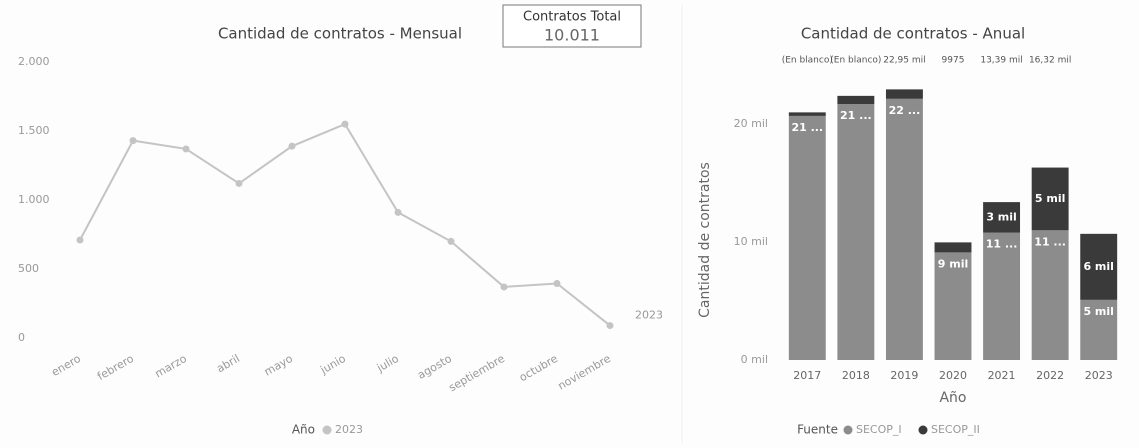 The width and height of the screenshot is (1139, 448). What do you see at coordinates (1002, 375) in the screenshot?
I see `x-tick-label: 2021` at bounding box center [1002, 375].